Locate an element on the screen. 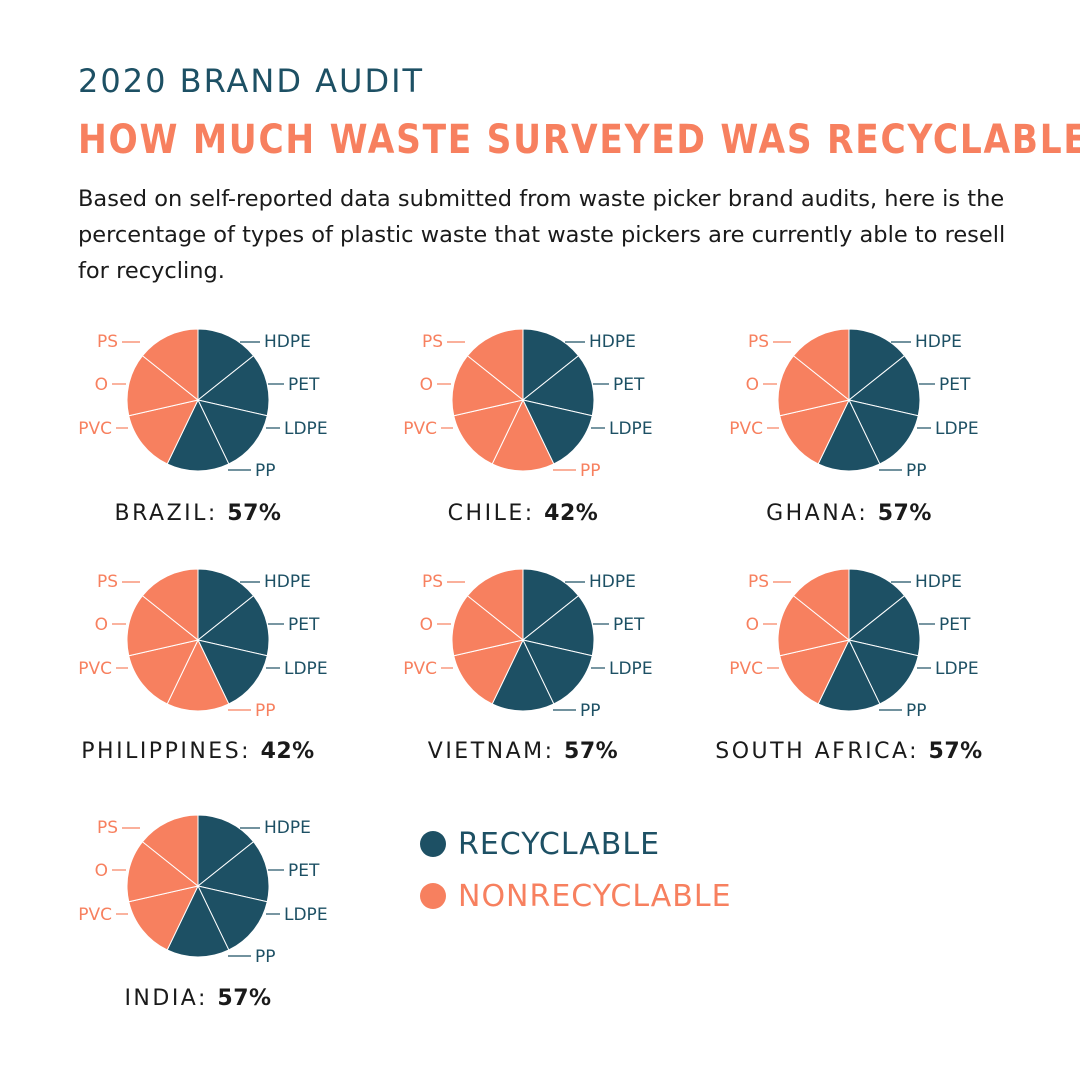 This screenshot has height=1080, width=1080. pie-chart-south-africa: HDPE PET LDPE PP PVC O PS SOUTH AFRICA: 57% is located at coordinates (848, 666).